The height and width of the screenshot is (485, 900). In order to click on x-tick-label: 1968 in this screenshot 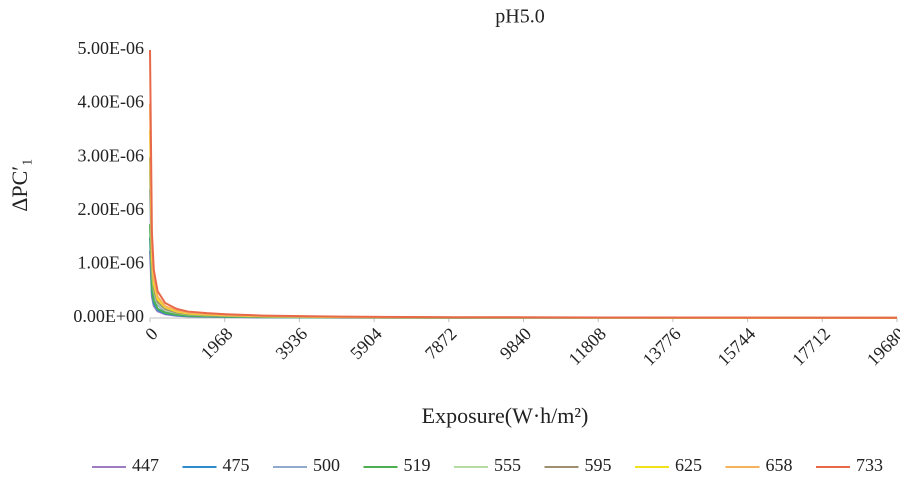, I will do `click(217, 344)`.